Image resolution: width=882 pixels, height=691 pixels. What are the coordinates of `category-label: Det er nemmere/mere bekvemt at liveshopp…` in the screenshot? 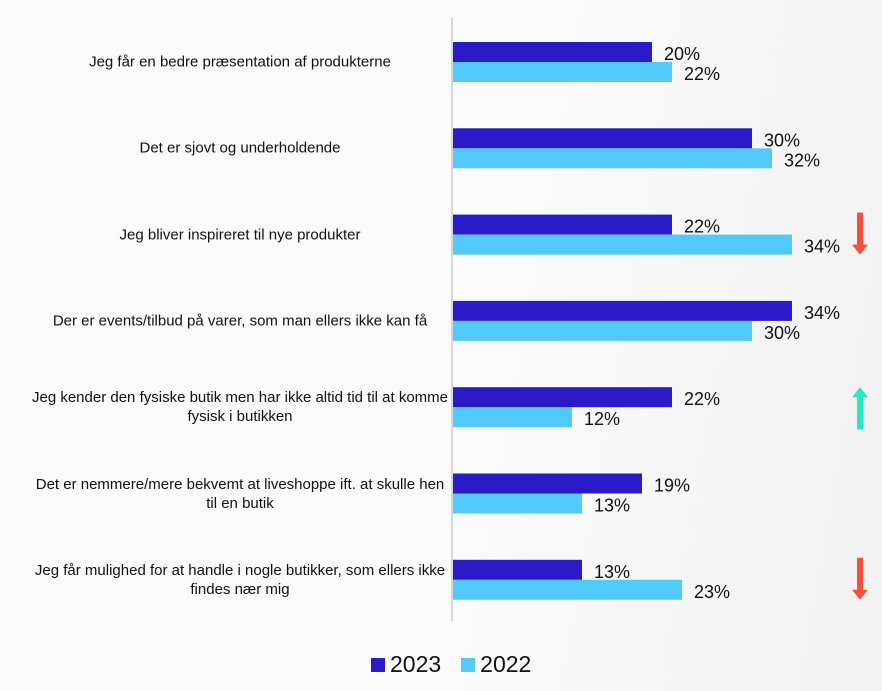 It's located at (240, 493).